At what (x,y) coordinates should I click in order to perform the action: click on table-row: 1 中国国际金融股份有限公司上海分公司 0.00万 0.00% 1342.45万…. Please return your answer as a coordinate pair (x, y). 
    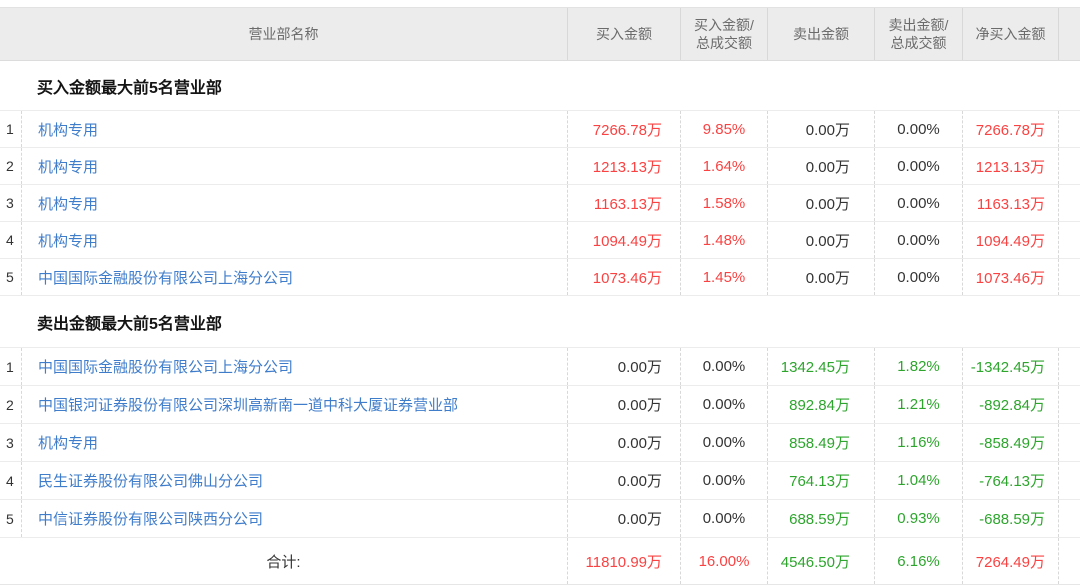
    Looking at the image, I should click on (540, 367).